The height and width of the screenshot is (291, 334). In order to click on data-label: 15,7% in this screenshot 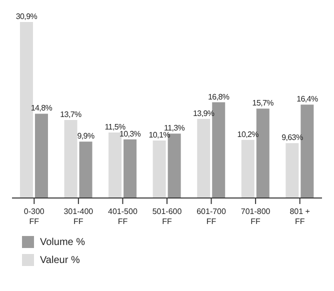, I will do `click(263, 103)`.